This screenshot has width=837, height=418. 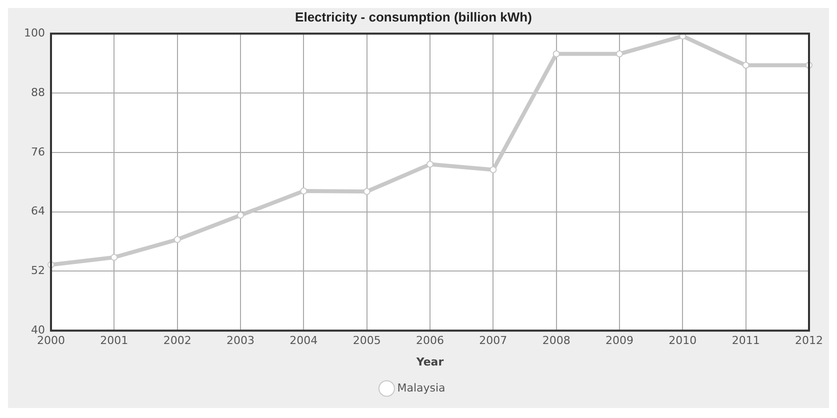 I want to click on x-tick-label: 2000, so click(x=50, y=341).